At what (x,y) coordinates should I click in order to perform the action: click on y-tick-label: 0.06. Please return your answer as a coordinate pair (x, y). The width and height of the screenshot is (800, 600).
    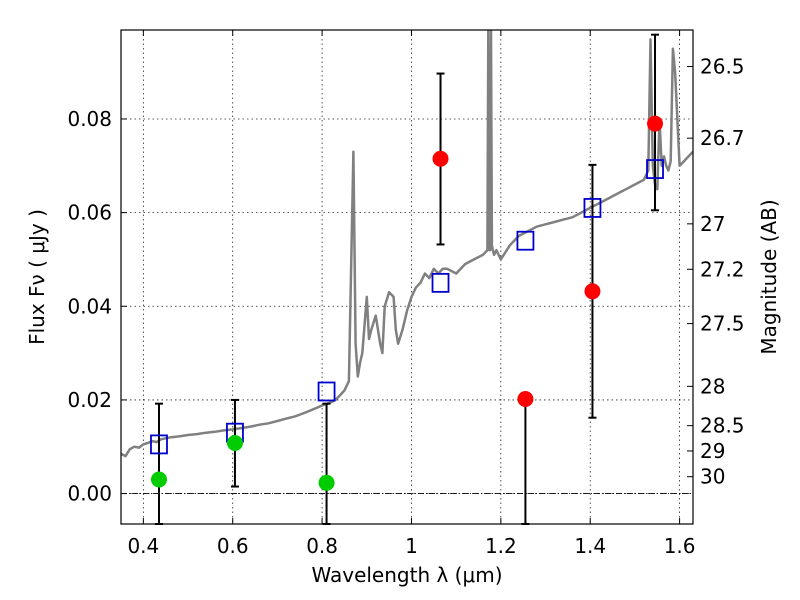
    Looking at the image, I should click on (89, 213).